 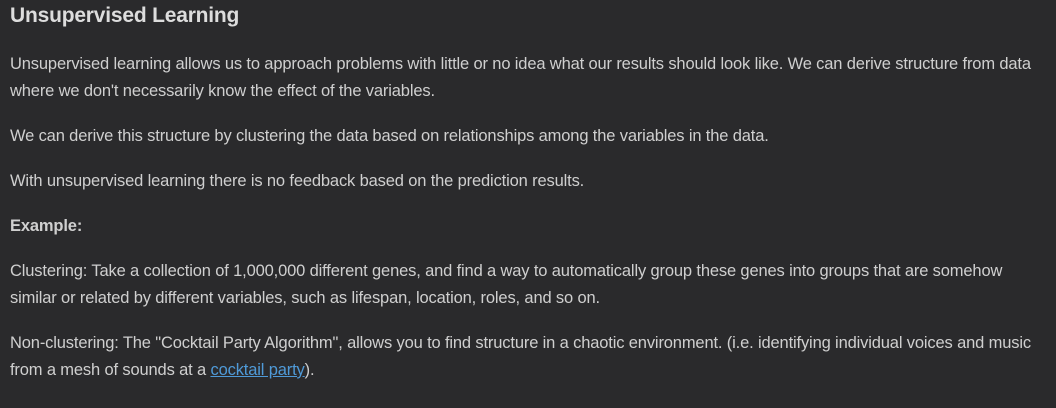 What do you see at coordinates (46, 226) in the screenshot?
I see `example-label: Example:` at bounding box center [46, 226].